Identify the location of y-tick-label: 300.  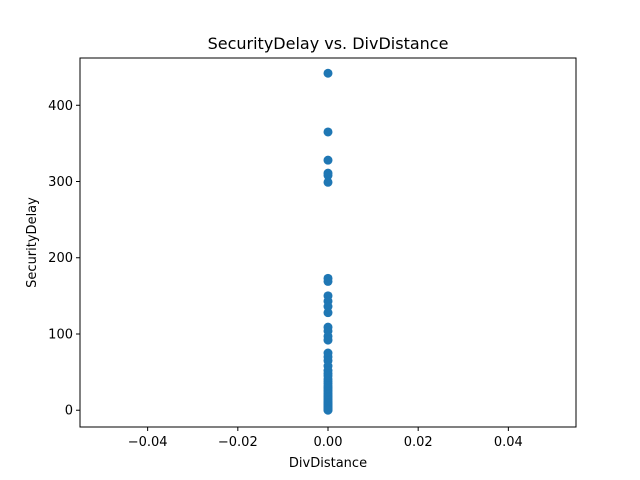
(60, 182).